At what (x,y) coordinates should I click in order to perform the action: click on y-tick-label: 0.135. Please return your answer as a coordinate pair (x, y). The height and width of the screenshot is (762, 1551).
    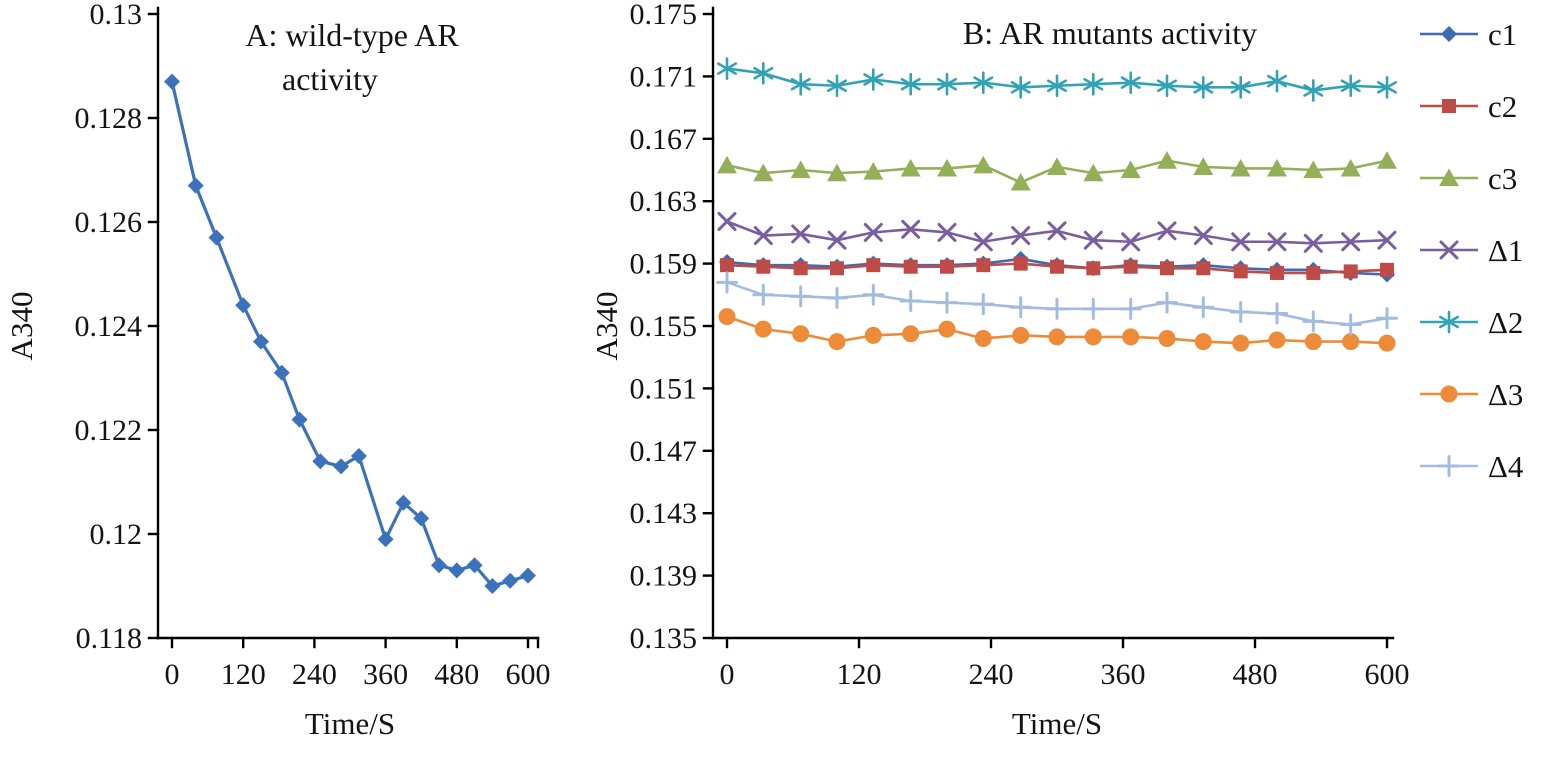
    Looking at the image, I should click on (664, 638).